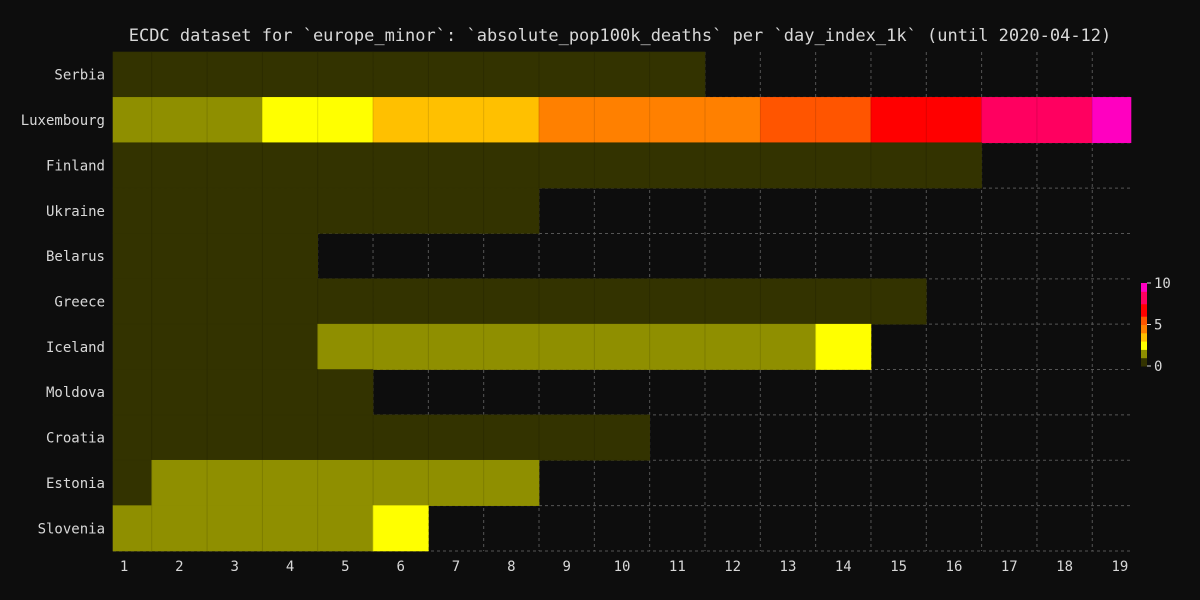 Image resolution: width=1200 pixels, height=600 pixels. I want to click on y-tick-label: Finland, so click(75, 166).